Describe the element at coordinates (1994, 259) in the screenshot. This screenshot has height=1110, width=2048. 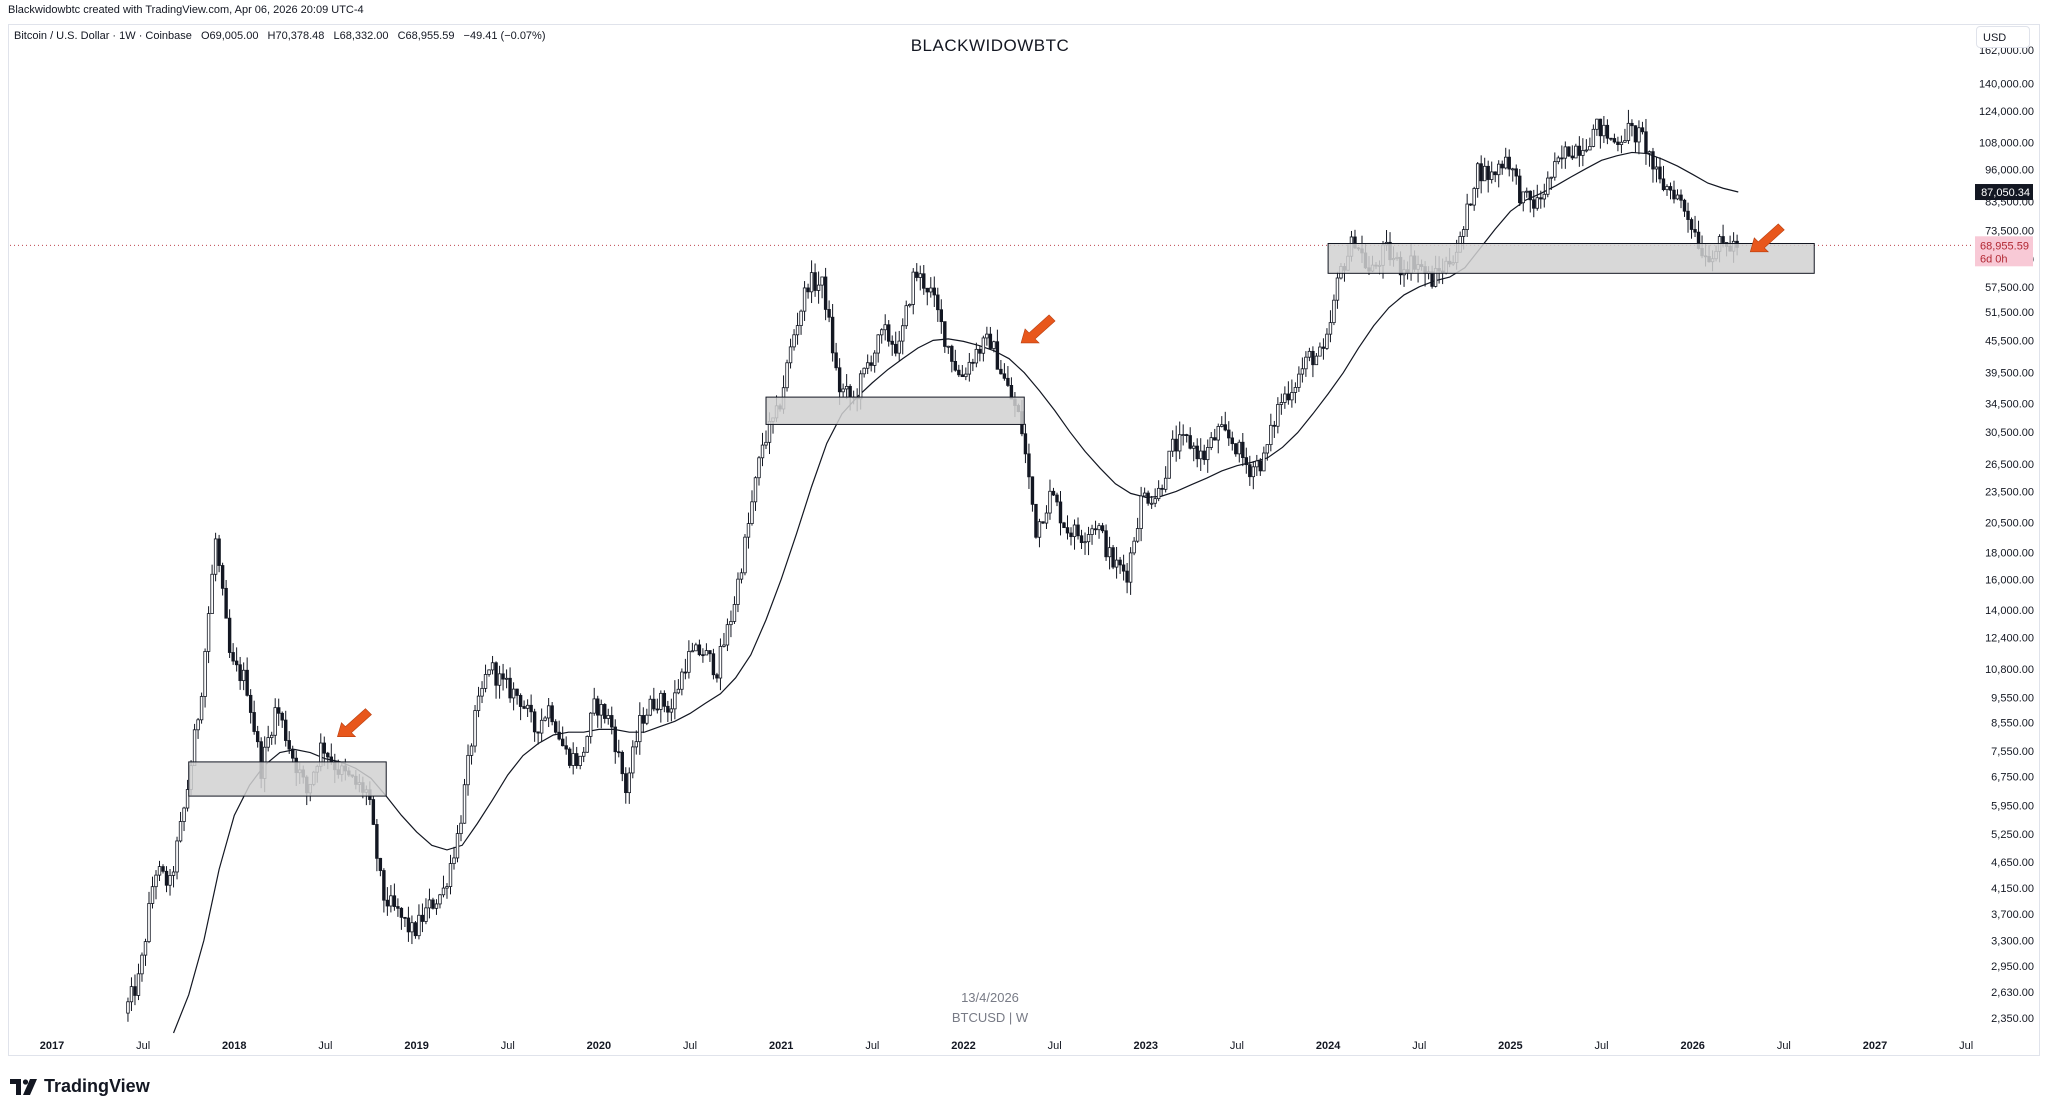
I see `countdown-label: 6d 0h` at that location.